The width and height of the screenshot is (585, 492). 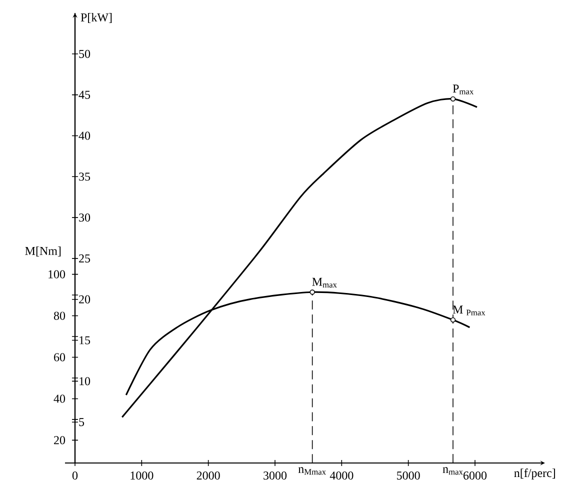 I want to click on x-tick-label: 4000, so click(x=342, y=476).